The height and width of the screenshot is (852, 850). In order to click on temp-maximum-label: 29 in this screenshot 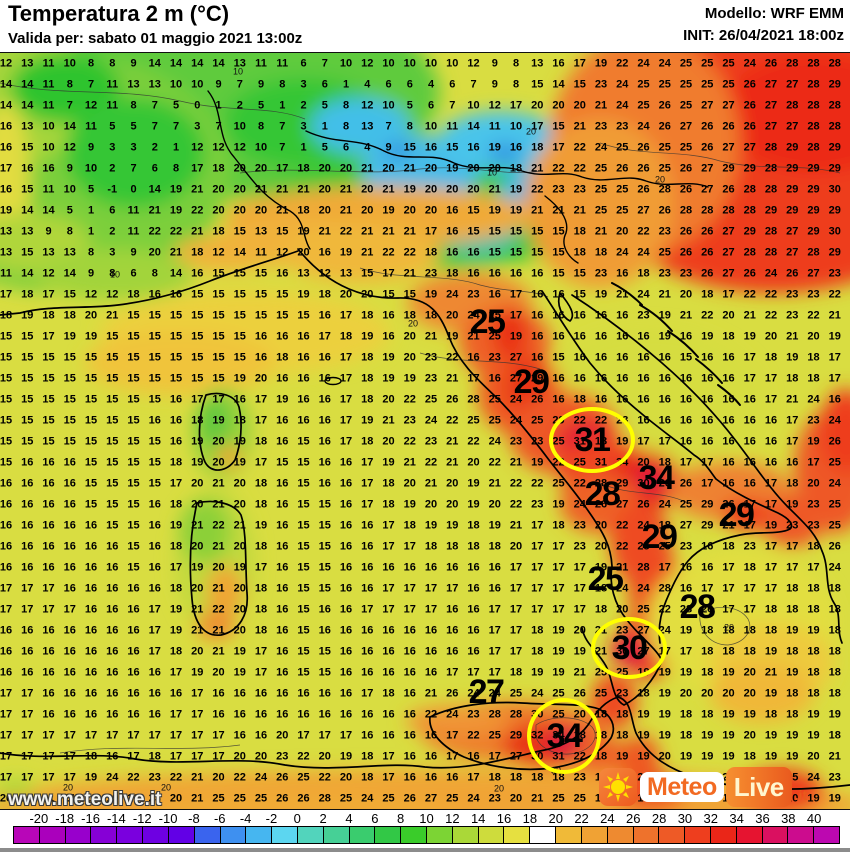, I will do `click(532, 382)`.